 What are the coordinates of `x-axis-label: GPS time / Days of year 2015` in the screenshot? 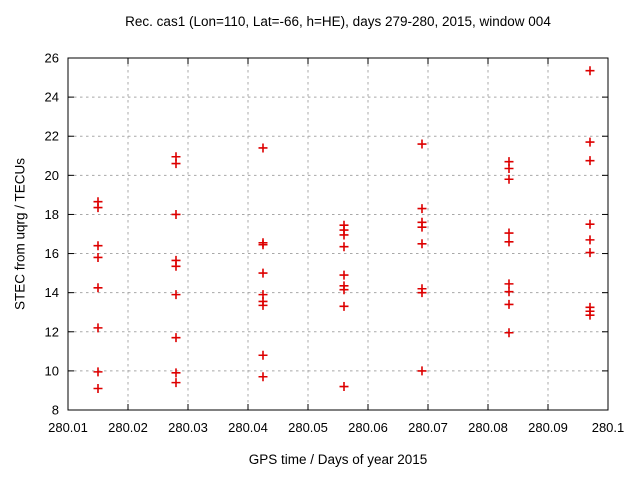 It's located at (338, 459).